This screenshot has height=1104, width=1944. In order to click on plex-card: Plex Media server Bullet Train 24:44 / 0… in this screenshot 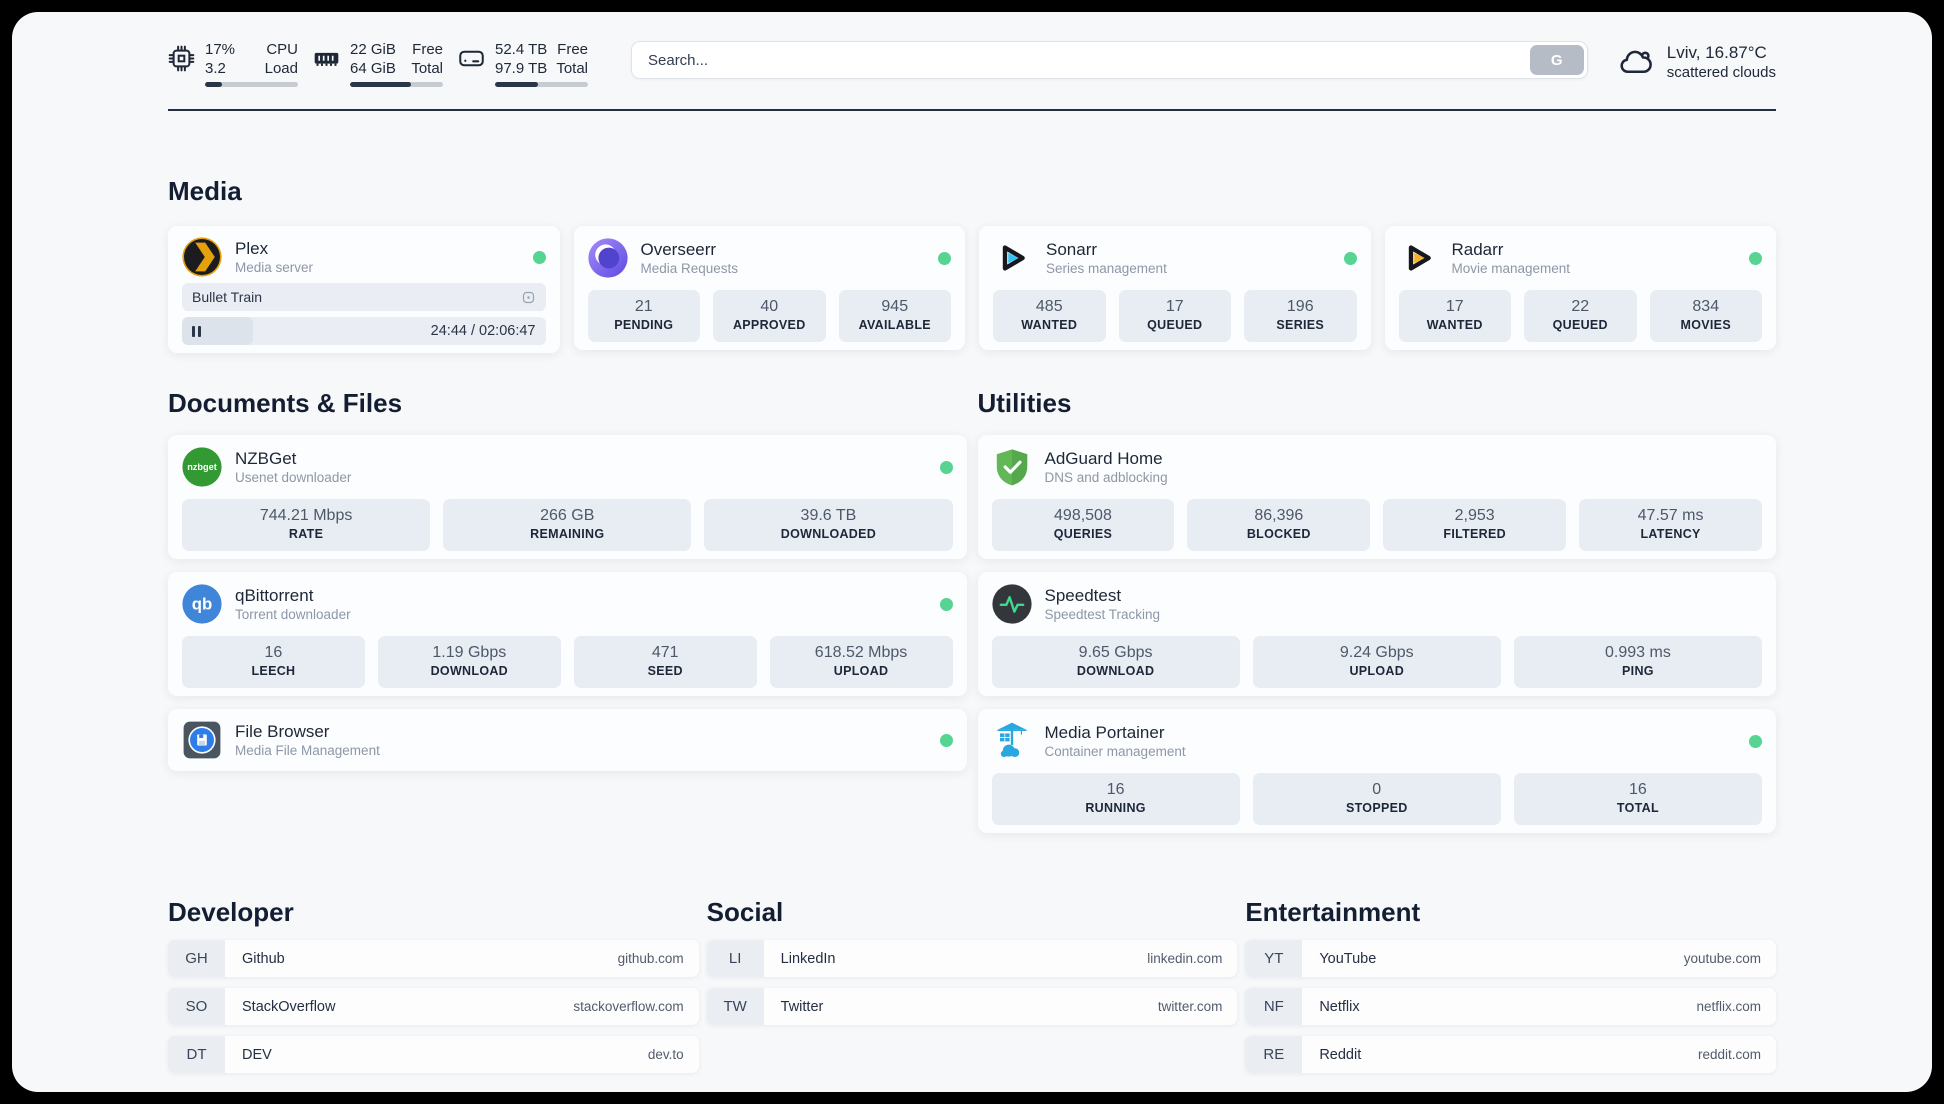, I will do `click(364, 289)`.